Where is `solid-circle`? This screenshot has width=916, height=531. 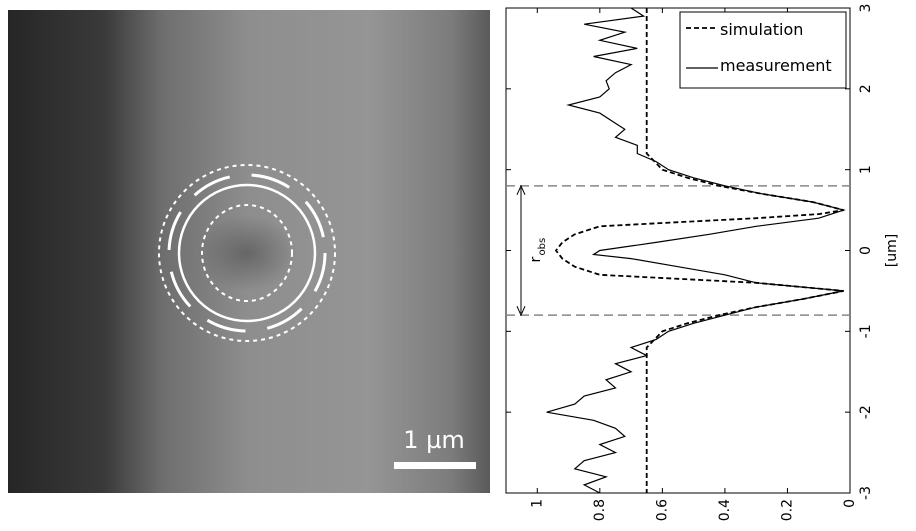
solid-circle is located at coordinates (247, 253).